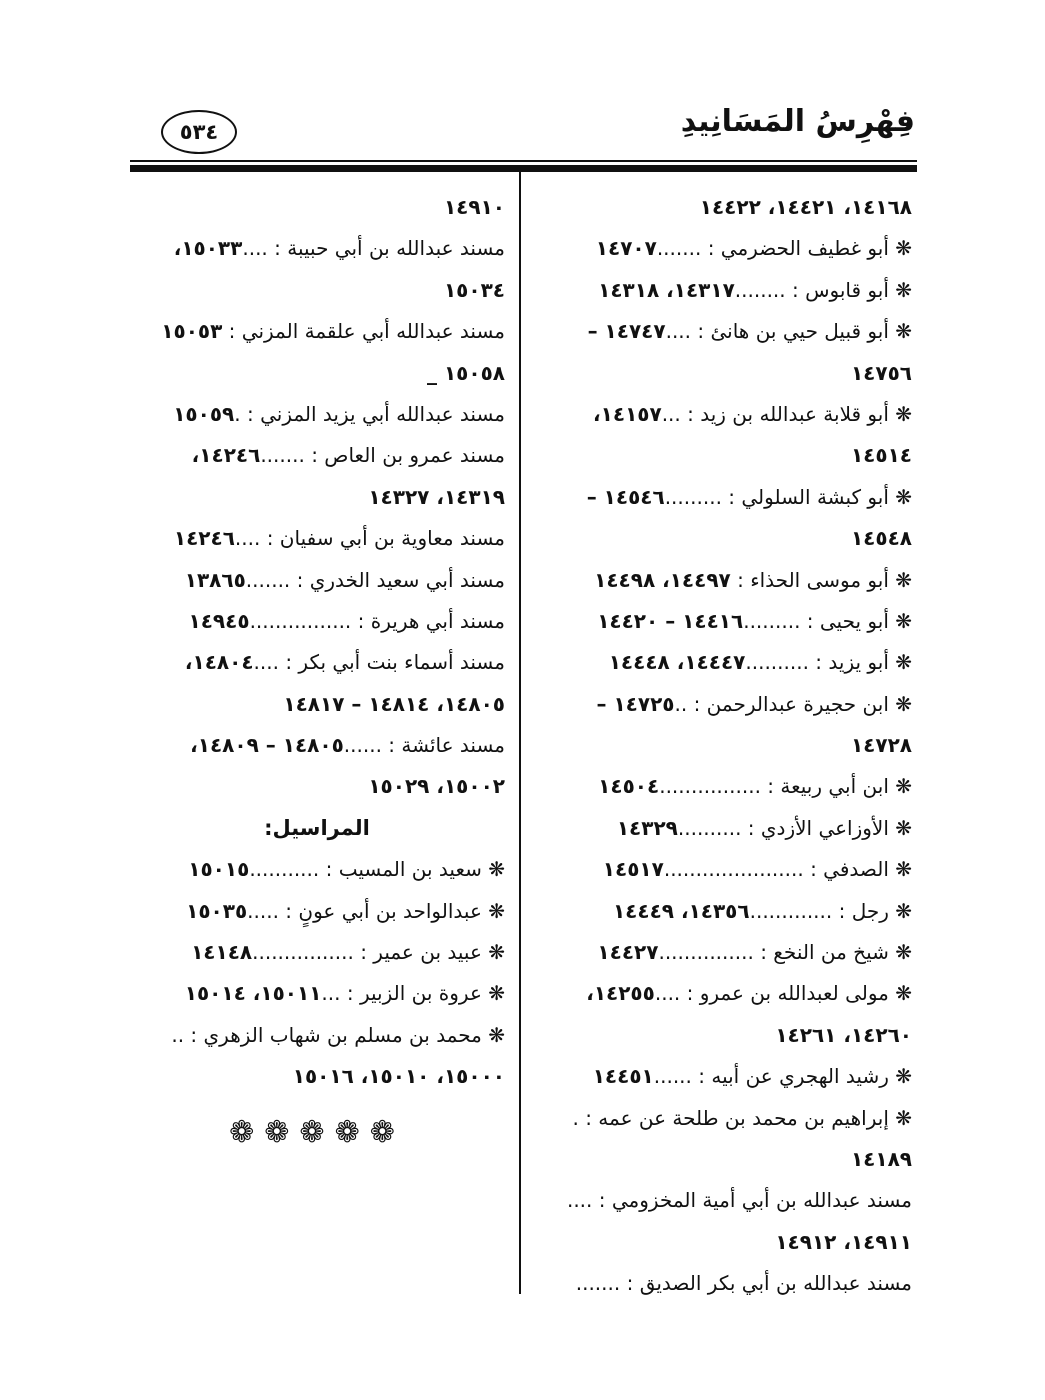 The width and height of the screenshot is (1045, 1400). I want to click on entry-hadith-numbers: ١٤٢٤٦, so click(204, 538).